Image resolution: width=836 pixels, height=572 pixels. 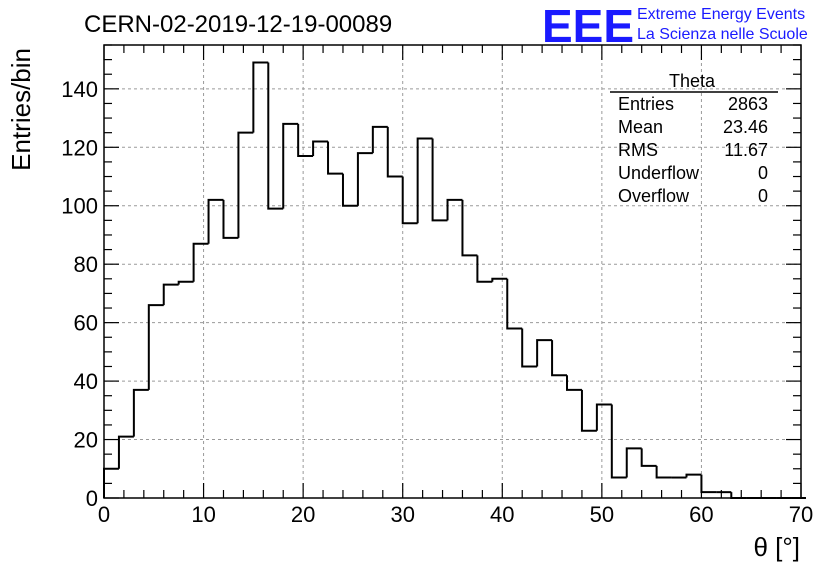 What do you see at coordinates (86, 440) in the screenshot?
I see `y-tick-label: 20` at bounding box center [86, 440].